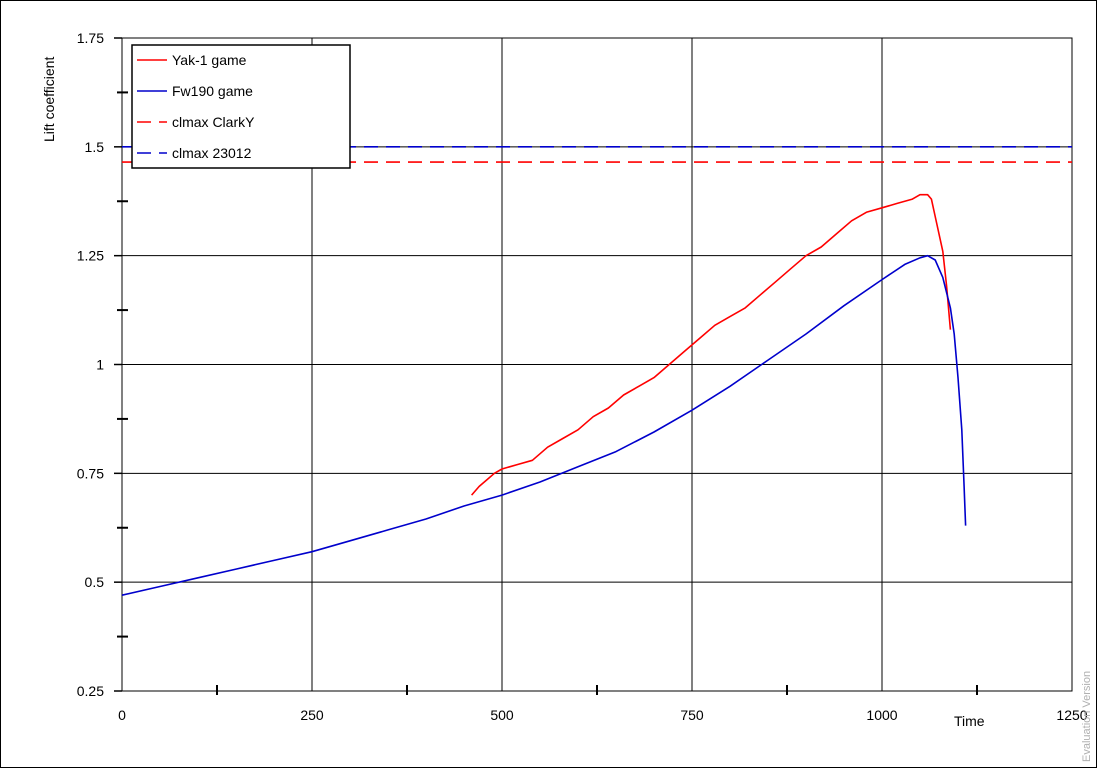  What do you see at coordinates (209, 60) in the screenshot?
I see `legend-label-yak1-game: Yak-1 game` at bounding box center [209, 60].